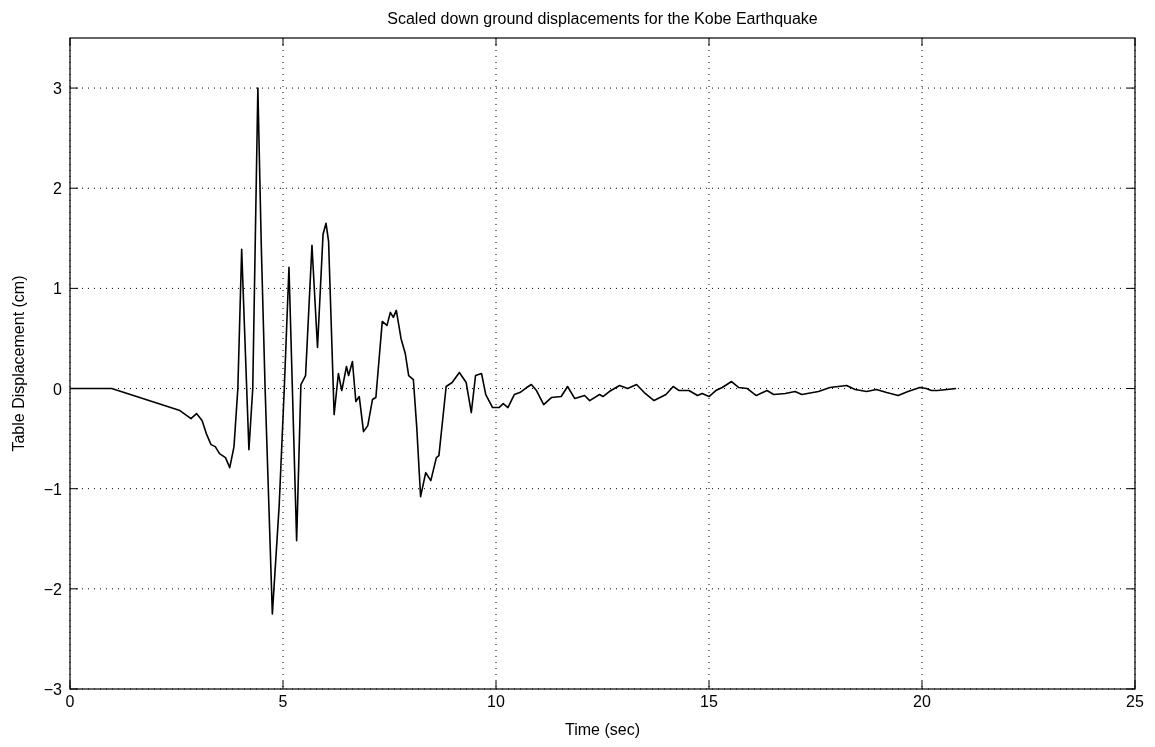 The height and width of the screenshot is (747, 1155). I want to click on x-tick-label: 5, so click(283, 701).